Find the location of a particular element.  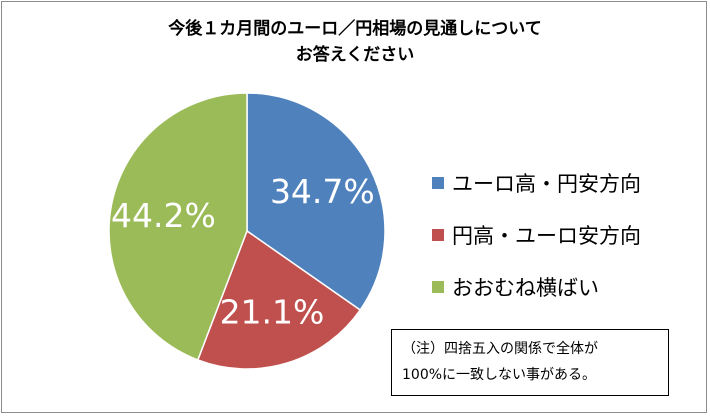

pie-slice-yen-up is located at coordinates (279, 299).